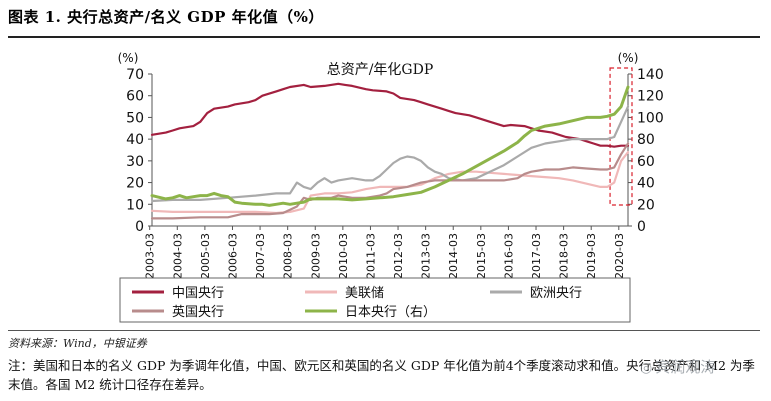  What do you see at coordinates (650, 97) in the screenshot?
I see `right-tick-label: 120` at bounding box center [650, 97].